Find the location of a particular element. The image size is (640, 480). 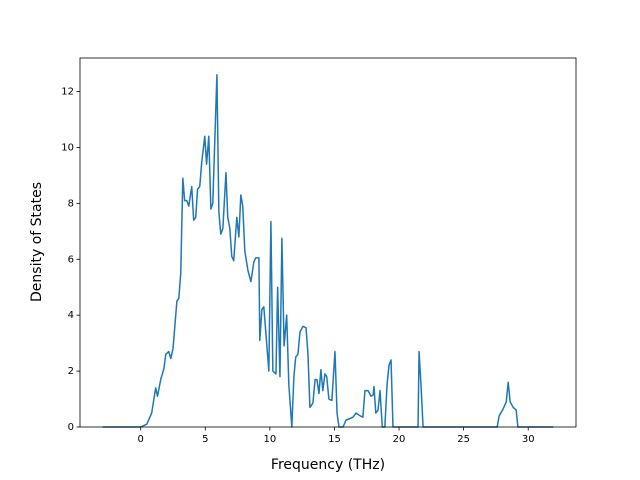

y-axis-label: Density of States is located at coordinates (37, 242).